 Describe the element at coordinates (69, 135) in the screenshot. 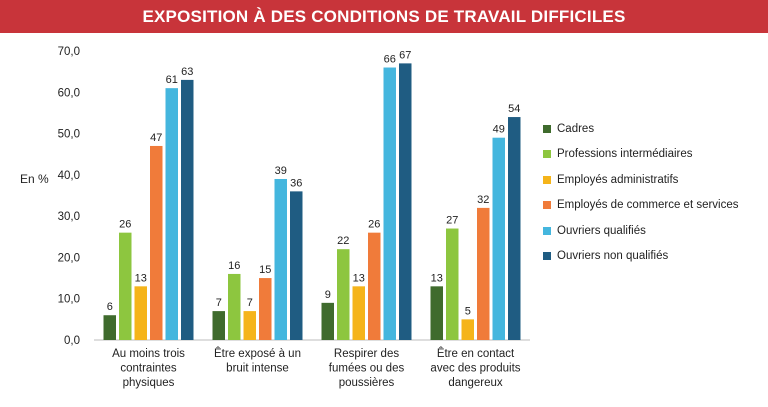

I see `y-tick-label: 50,0` at that location.